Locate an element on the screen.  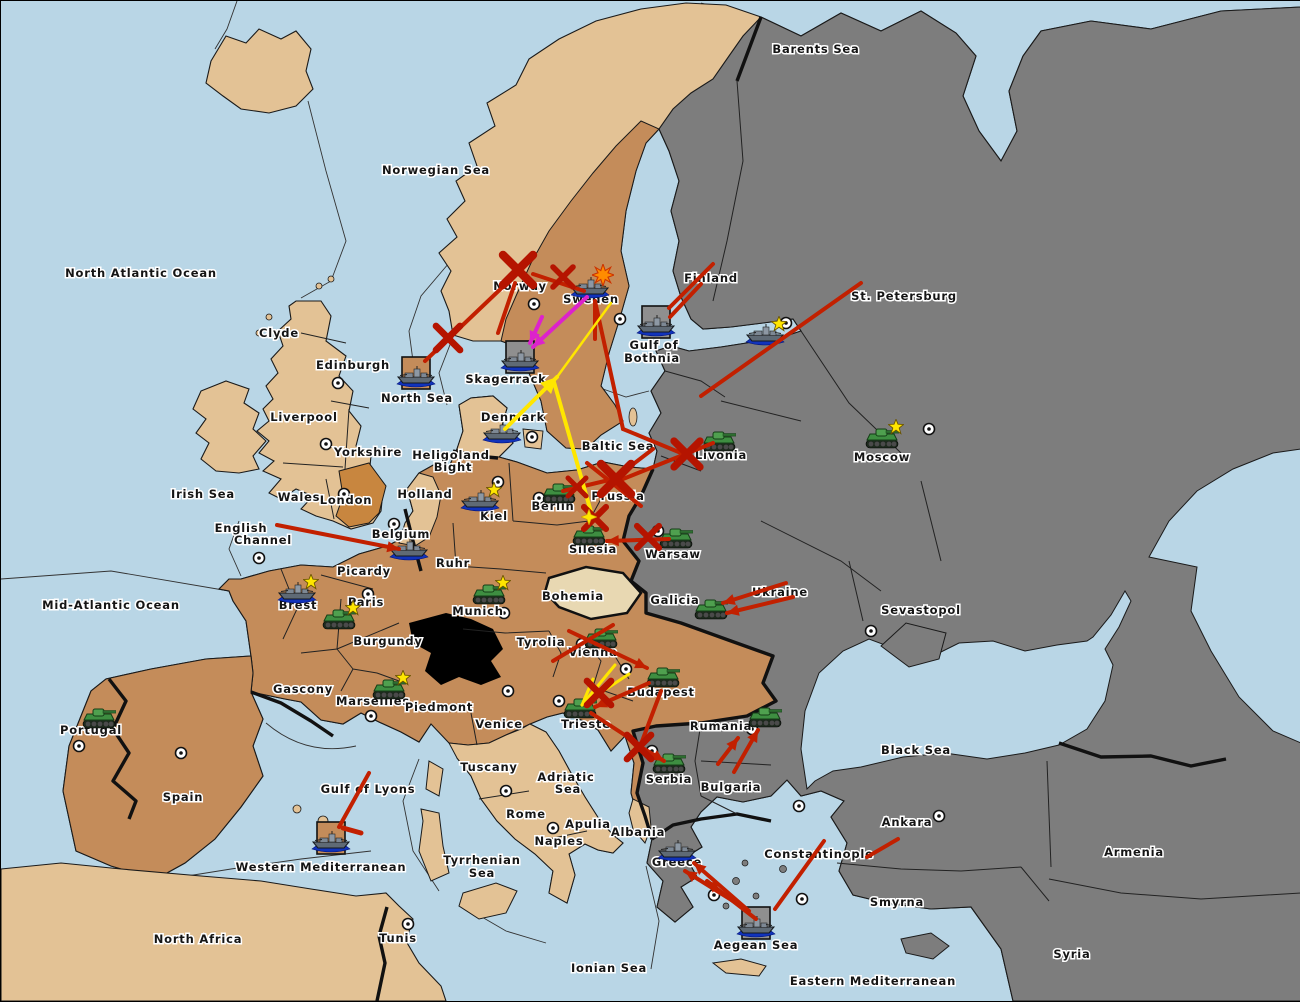
label-clyde: Clyde is located at coordinates (279, 333).